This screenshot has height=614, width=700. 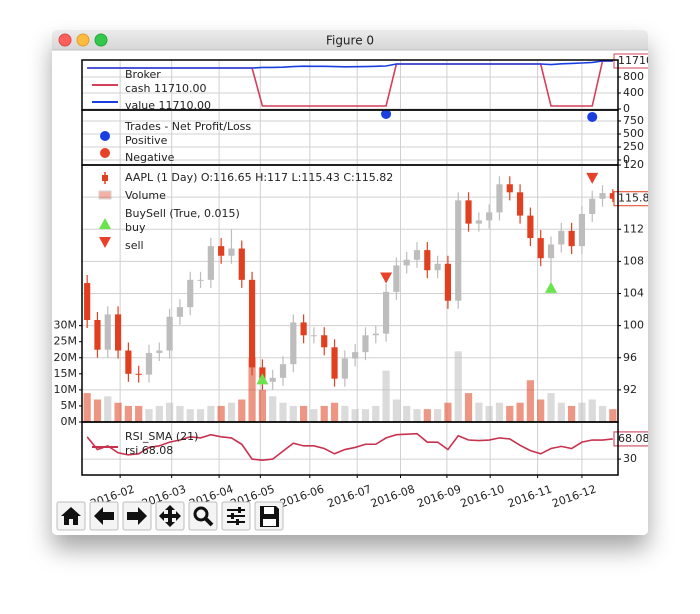 What do you see at coordinates (66, 325) in the screenshot?
I see `volume-tick-label: 30M` at bounding box center [66, 325].